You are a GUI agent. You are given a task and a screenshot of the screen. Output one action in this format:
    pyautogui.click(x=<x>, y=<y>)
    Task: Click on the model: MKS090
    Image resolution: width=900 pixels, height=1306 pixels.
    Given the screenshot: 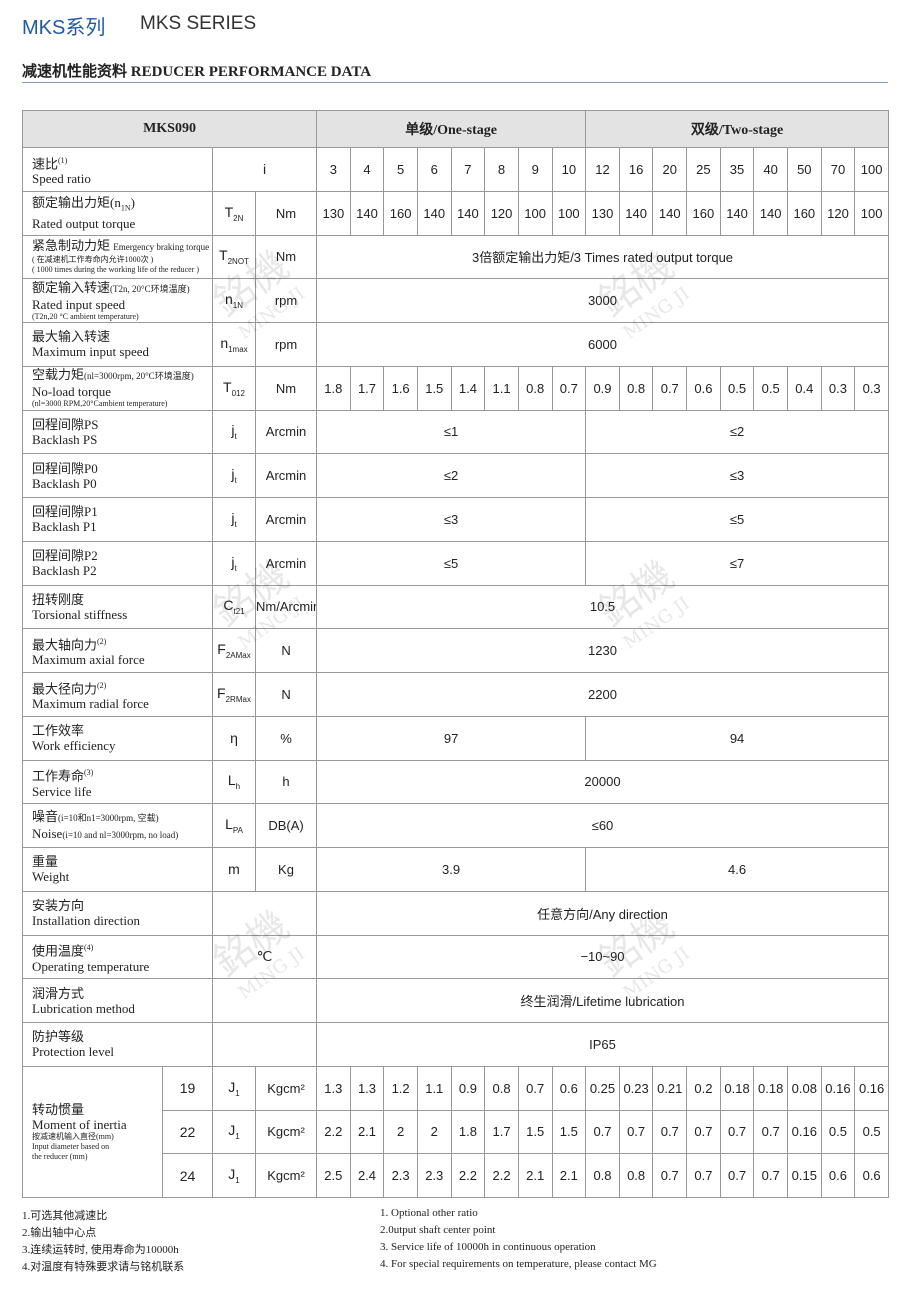 What is the action you would take?
    pyautogui.click(x=169, y=129)
    